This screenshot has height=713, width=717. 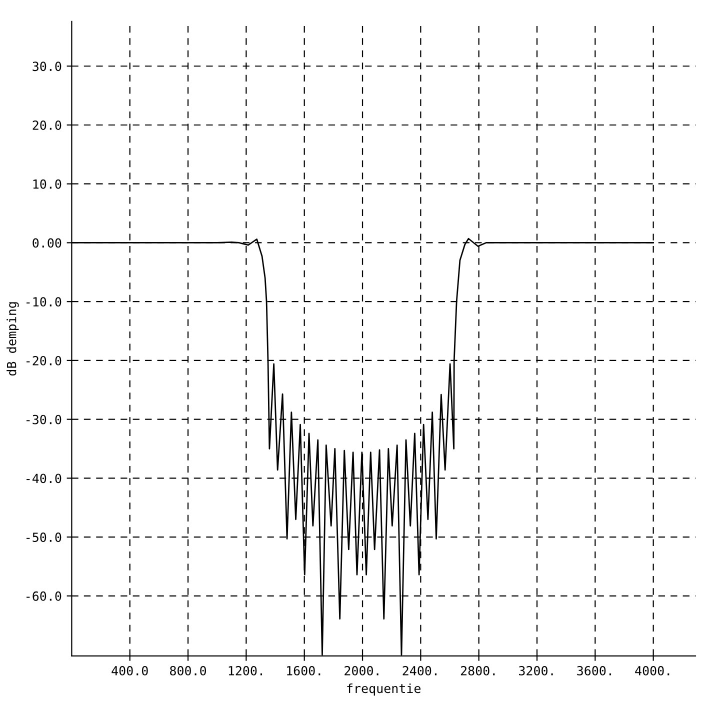 I want to click on y-tick-label: 10.0, so click(x=47, y=184).